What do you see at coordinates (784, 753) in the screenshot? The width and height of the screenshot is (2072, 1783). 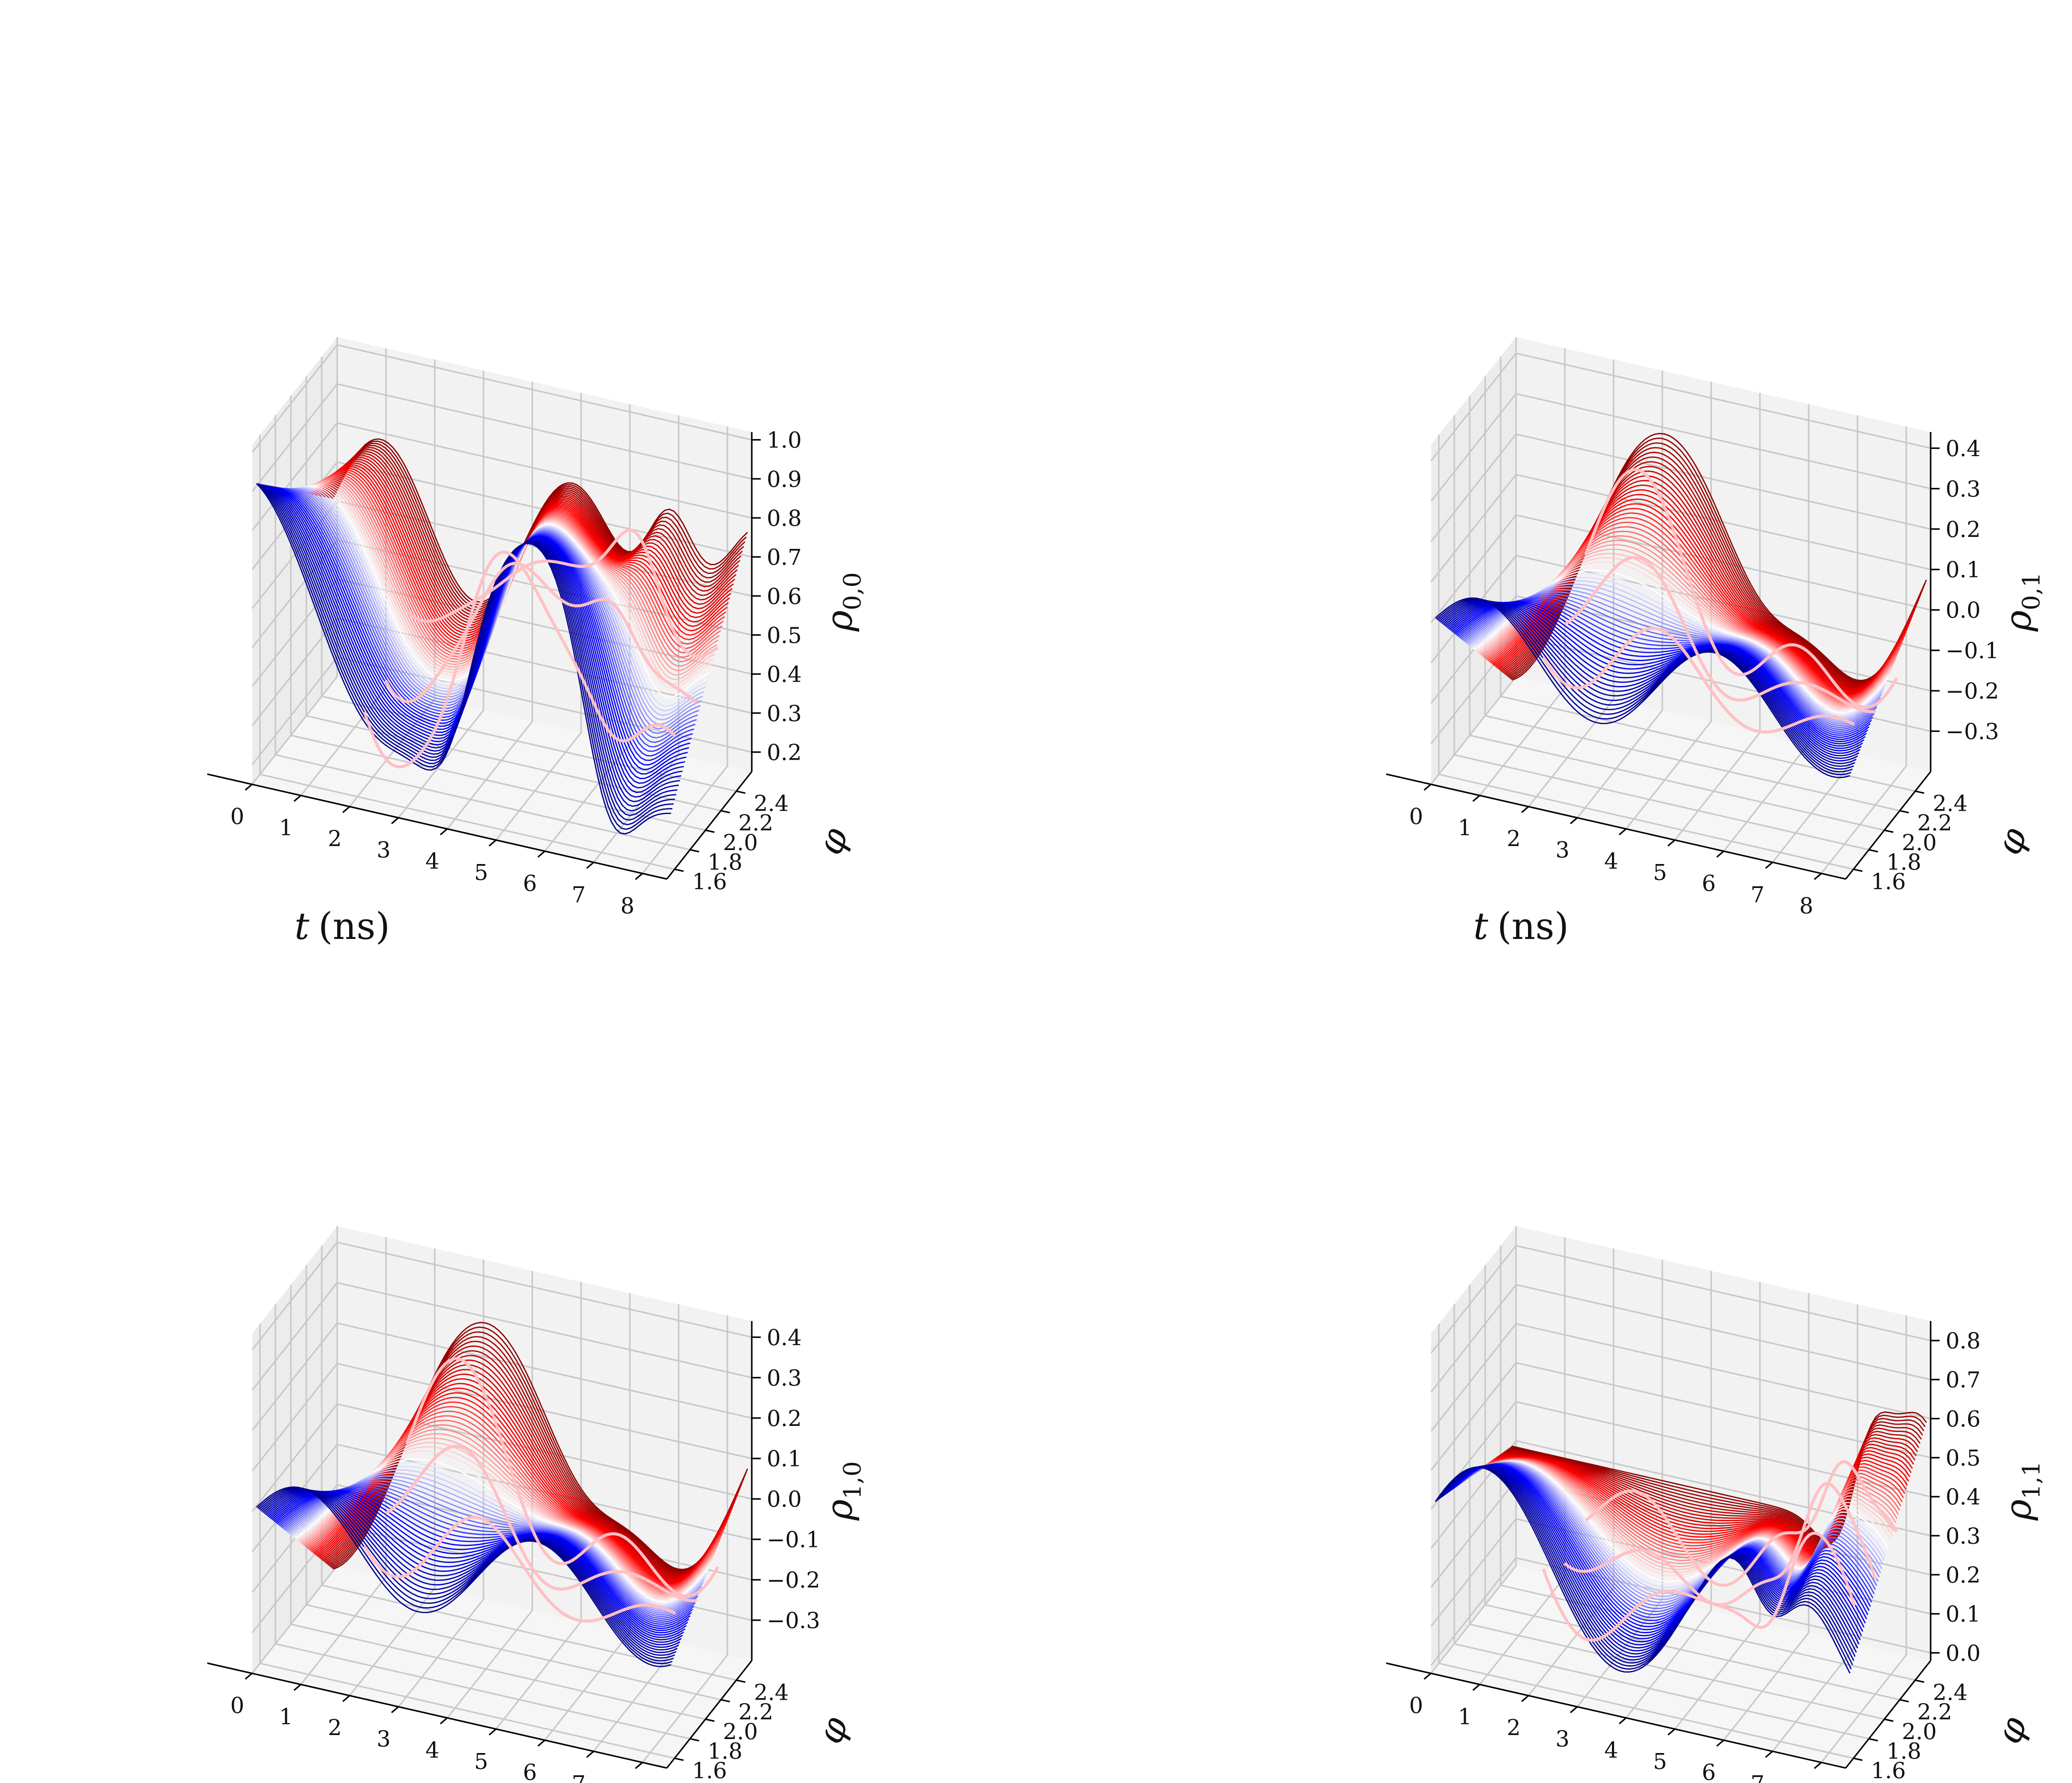 I see `z-tick-label: 0.2` at bounding box center [784, 753].